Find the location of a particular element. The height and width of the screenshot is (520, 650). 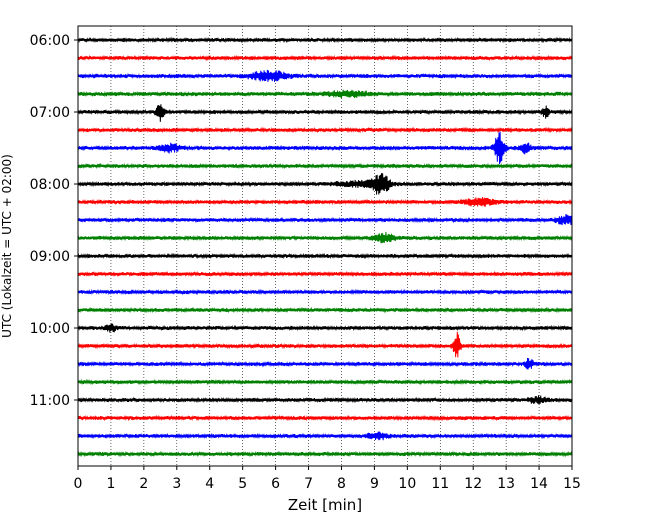

x-tick-label: 13 is located at coordinates (506, 484).